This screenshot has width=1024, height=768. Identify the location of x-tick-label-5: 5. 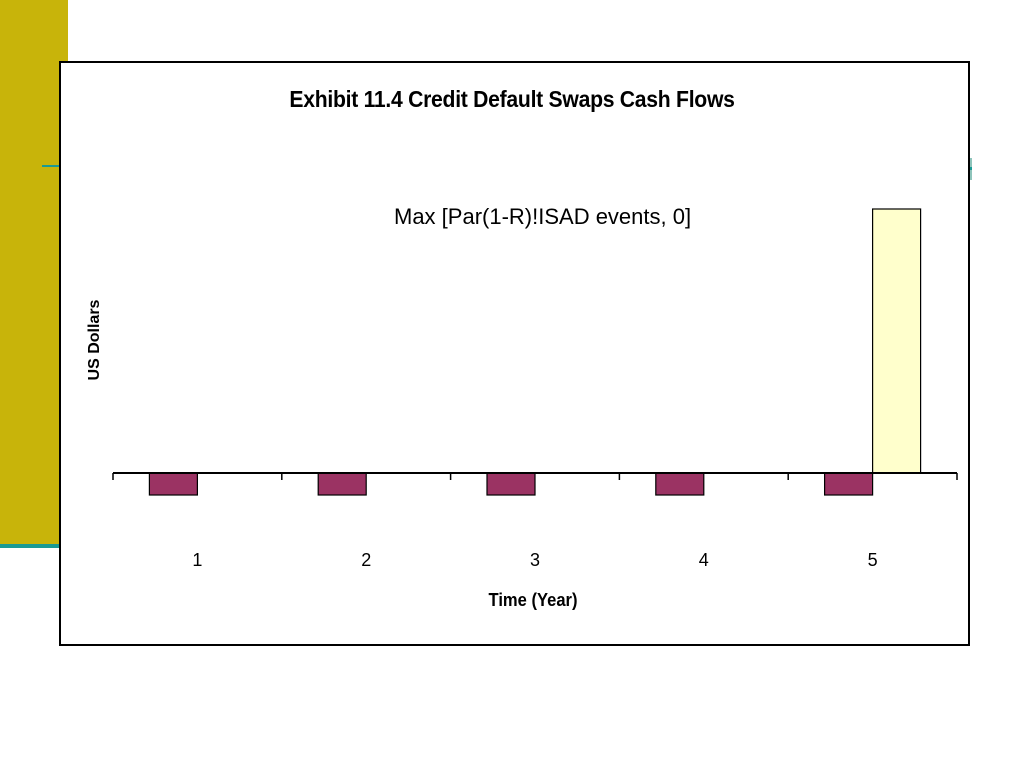
(873, 560).